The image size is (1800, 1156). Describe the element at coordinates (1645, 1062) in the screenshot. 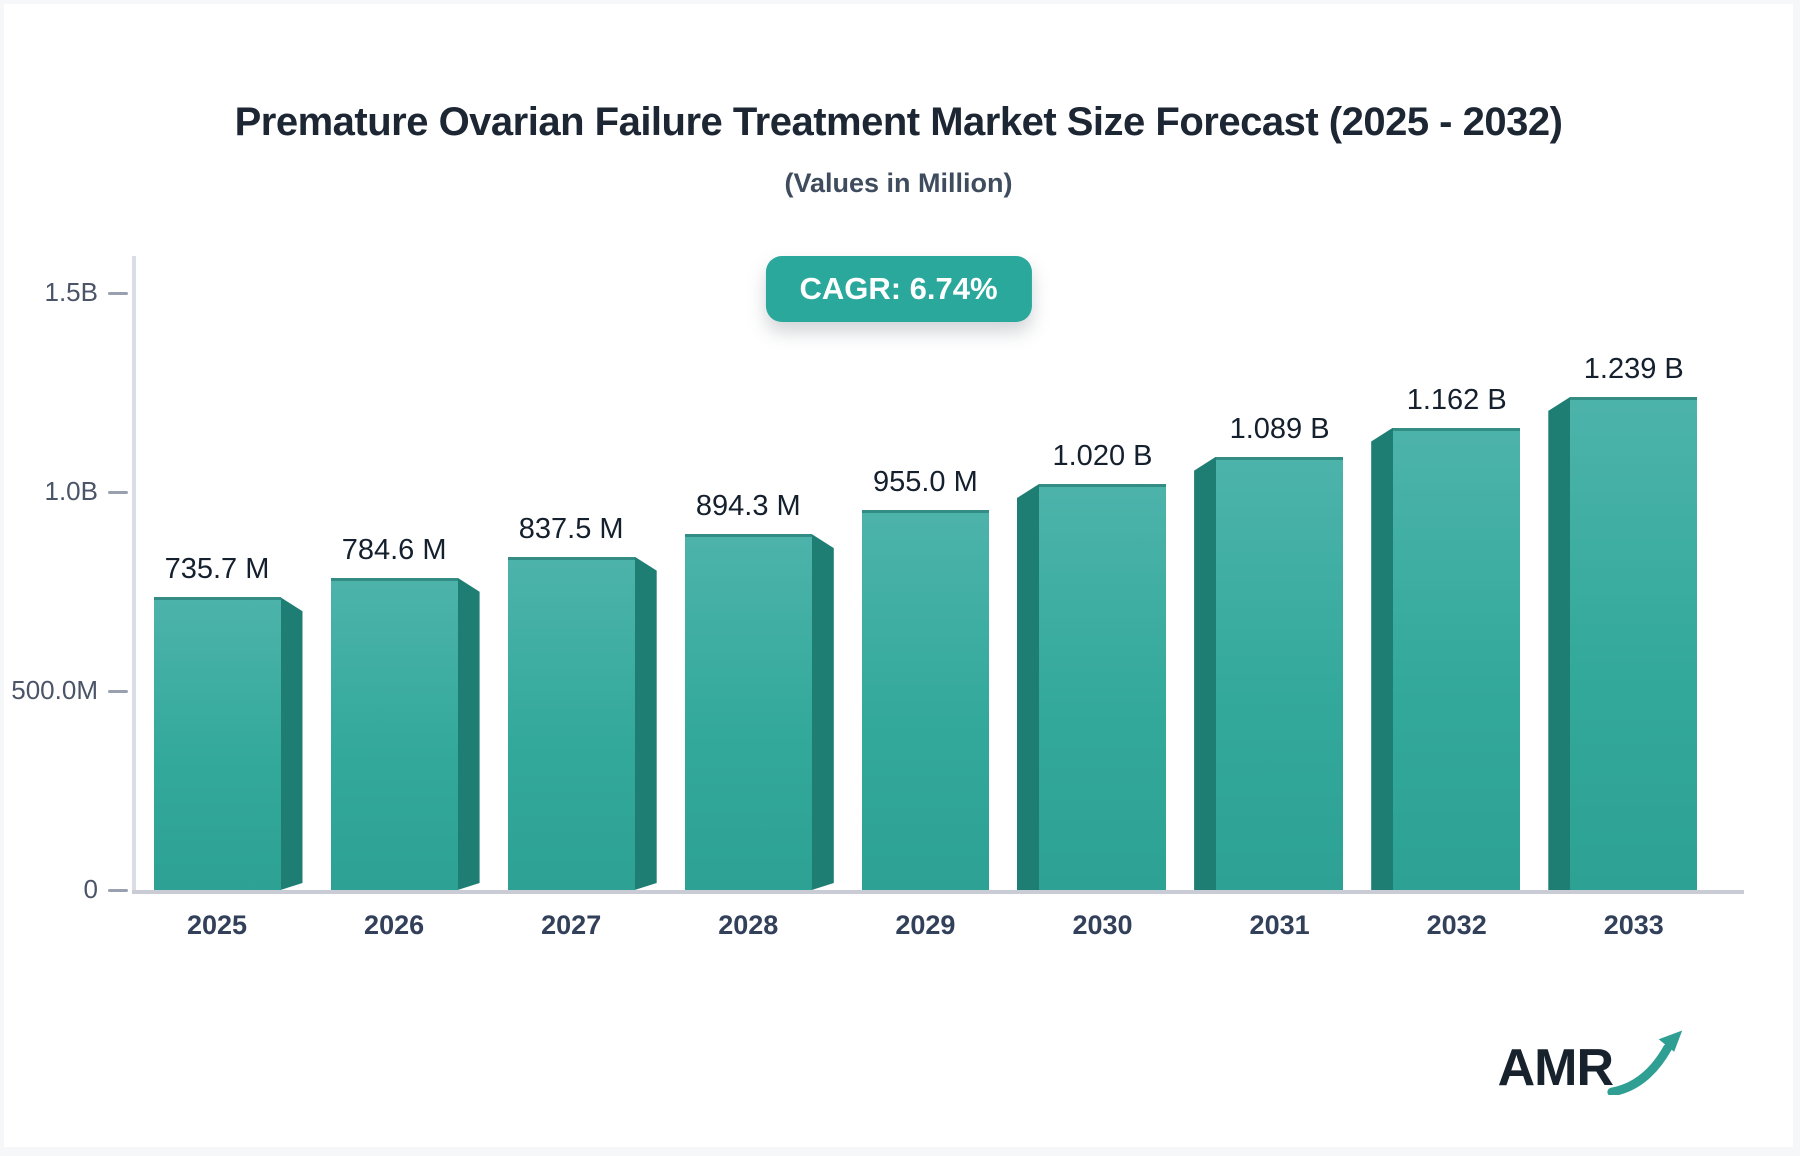

I see `trend-up-arrow-icon` at that location.